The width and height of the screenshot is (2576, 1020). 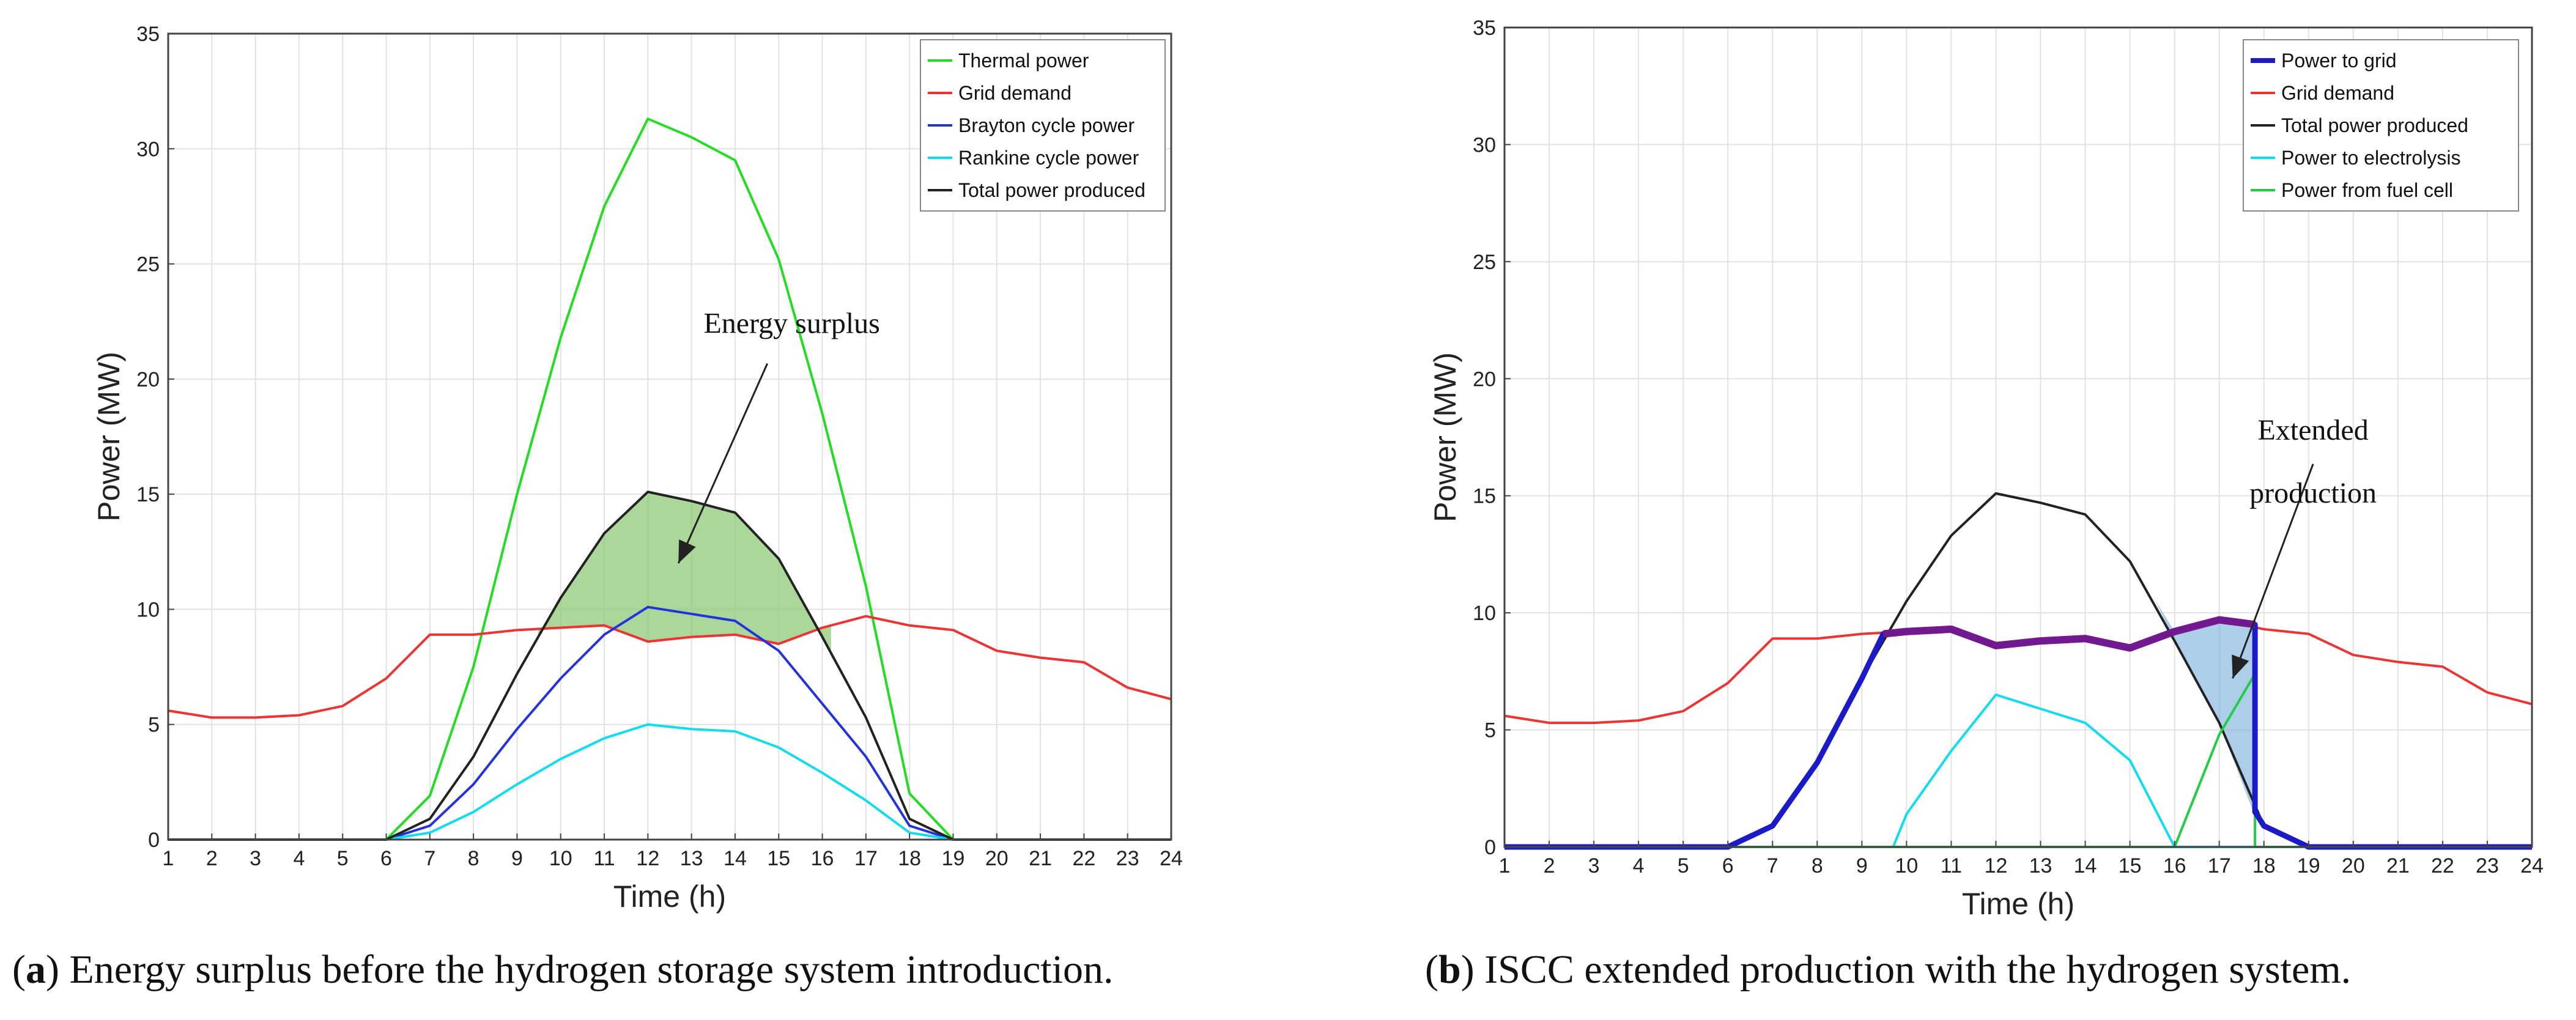 I want to click on chart-b-y-ticks: 0 5 10 15 20 25 30 35, so click(x=1492, y=438).